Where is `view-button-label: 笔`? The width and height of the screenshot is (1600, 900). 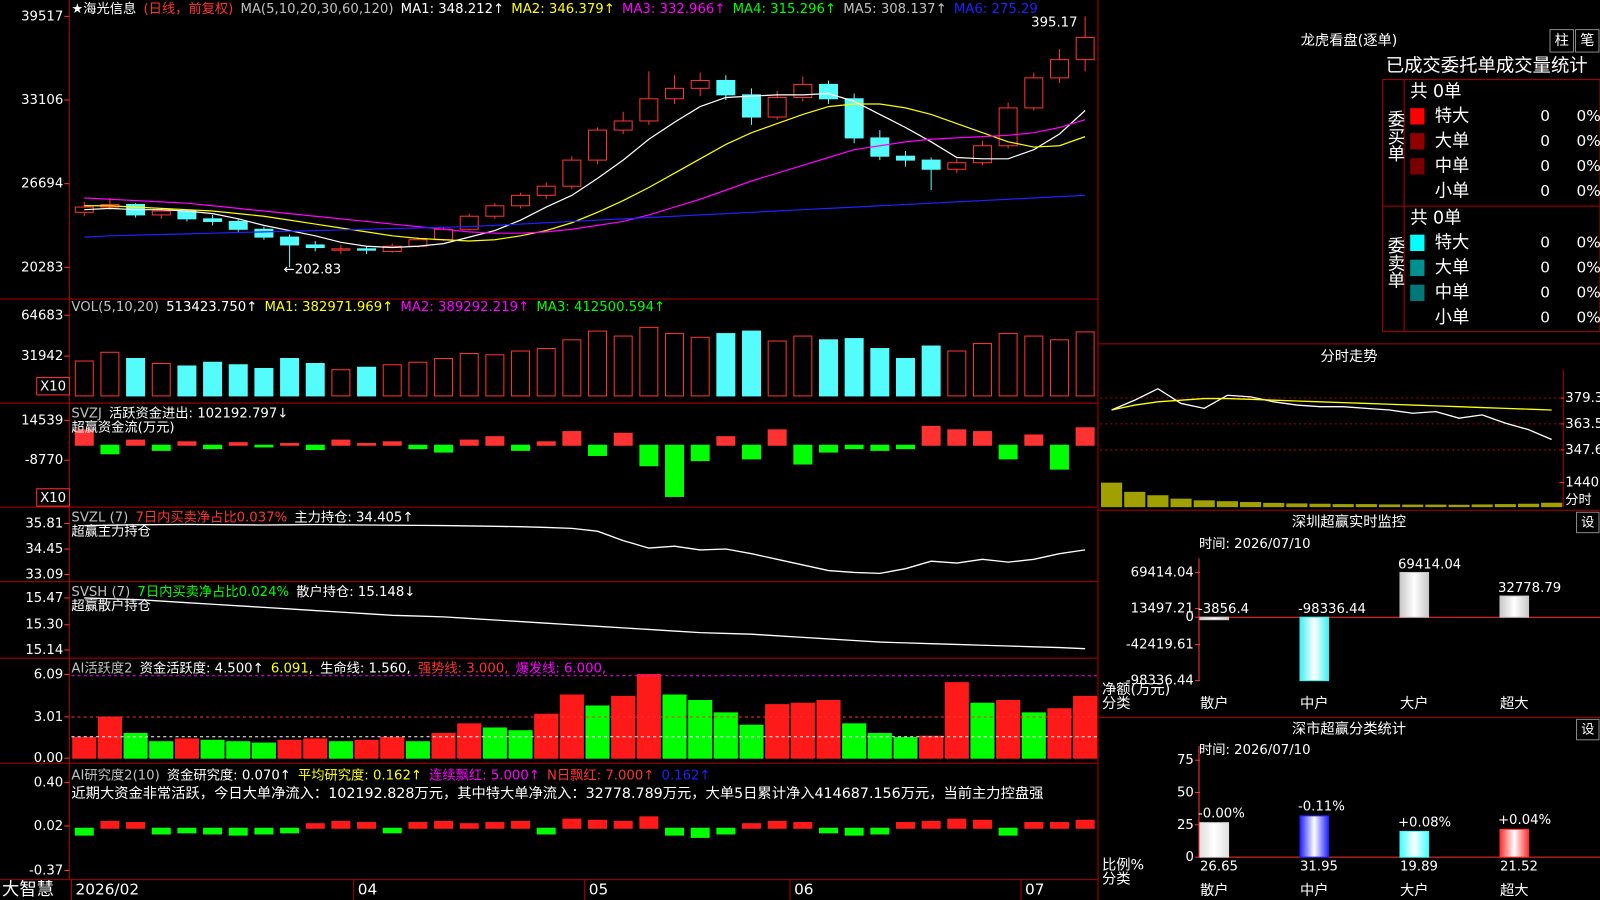 view-button-label: 笔 is located at coordinates (1587, 40).